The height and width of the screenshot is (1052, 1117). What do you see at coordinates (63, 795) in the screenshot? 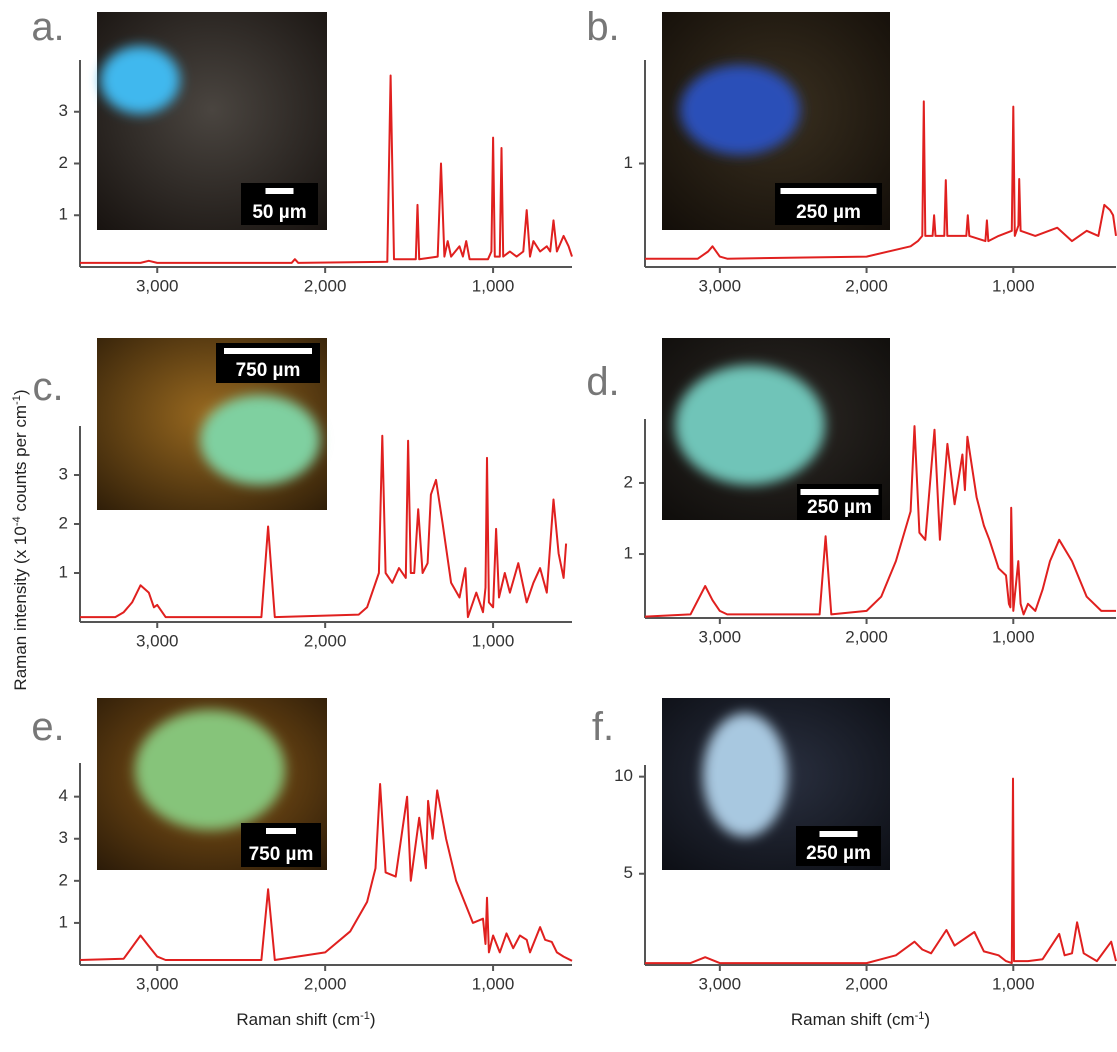
I see `y-tick-label: 4` at bounding box center [63, 795].